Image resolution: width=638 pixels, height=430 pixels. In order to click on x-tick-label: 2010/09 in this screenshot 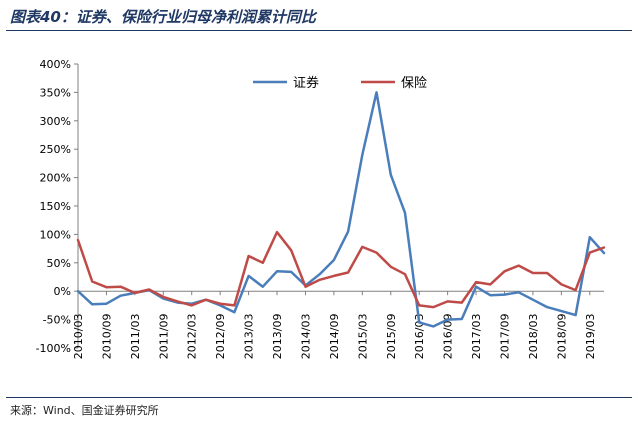, I will do `click(106, 336)`.